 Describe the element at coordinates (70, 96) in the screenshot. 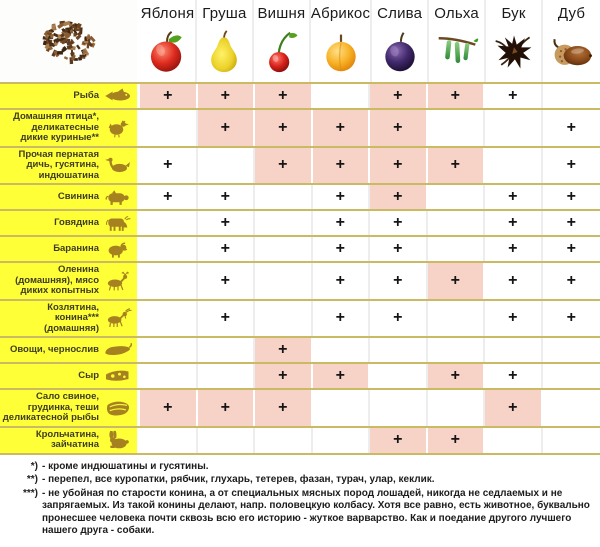

I see `food-row-label: Рыба` at that location.